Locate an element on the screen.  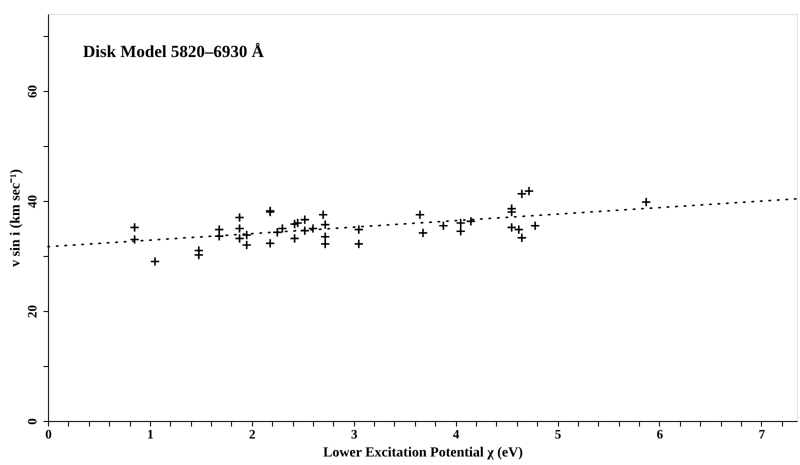
x-axis-title: Lower Excitation Potential χ (eV) is located at coordinates (423, 453).